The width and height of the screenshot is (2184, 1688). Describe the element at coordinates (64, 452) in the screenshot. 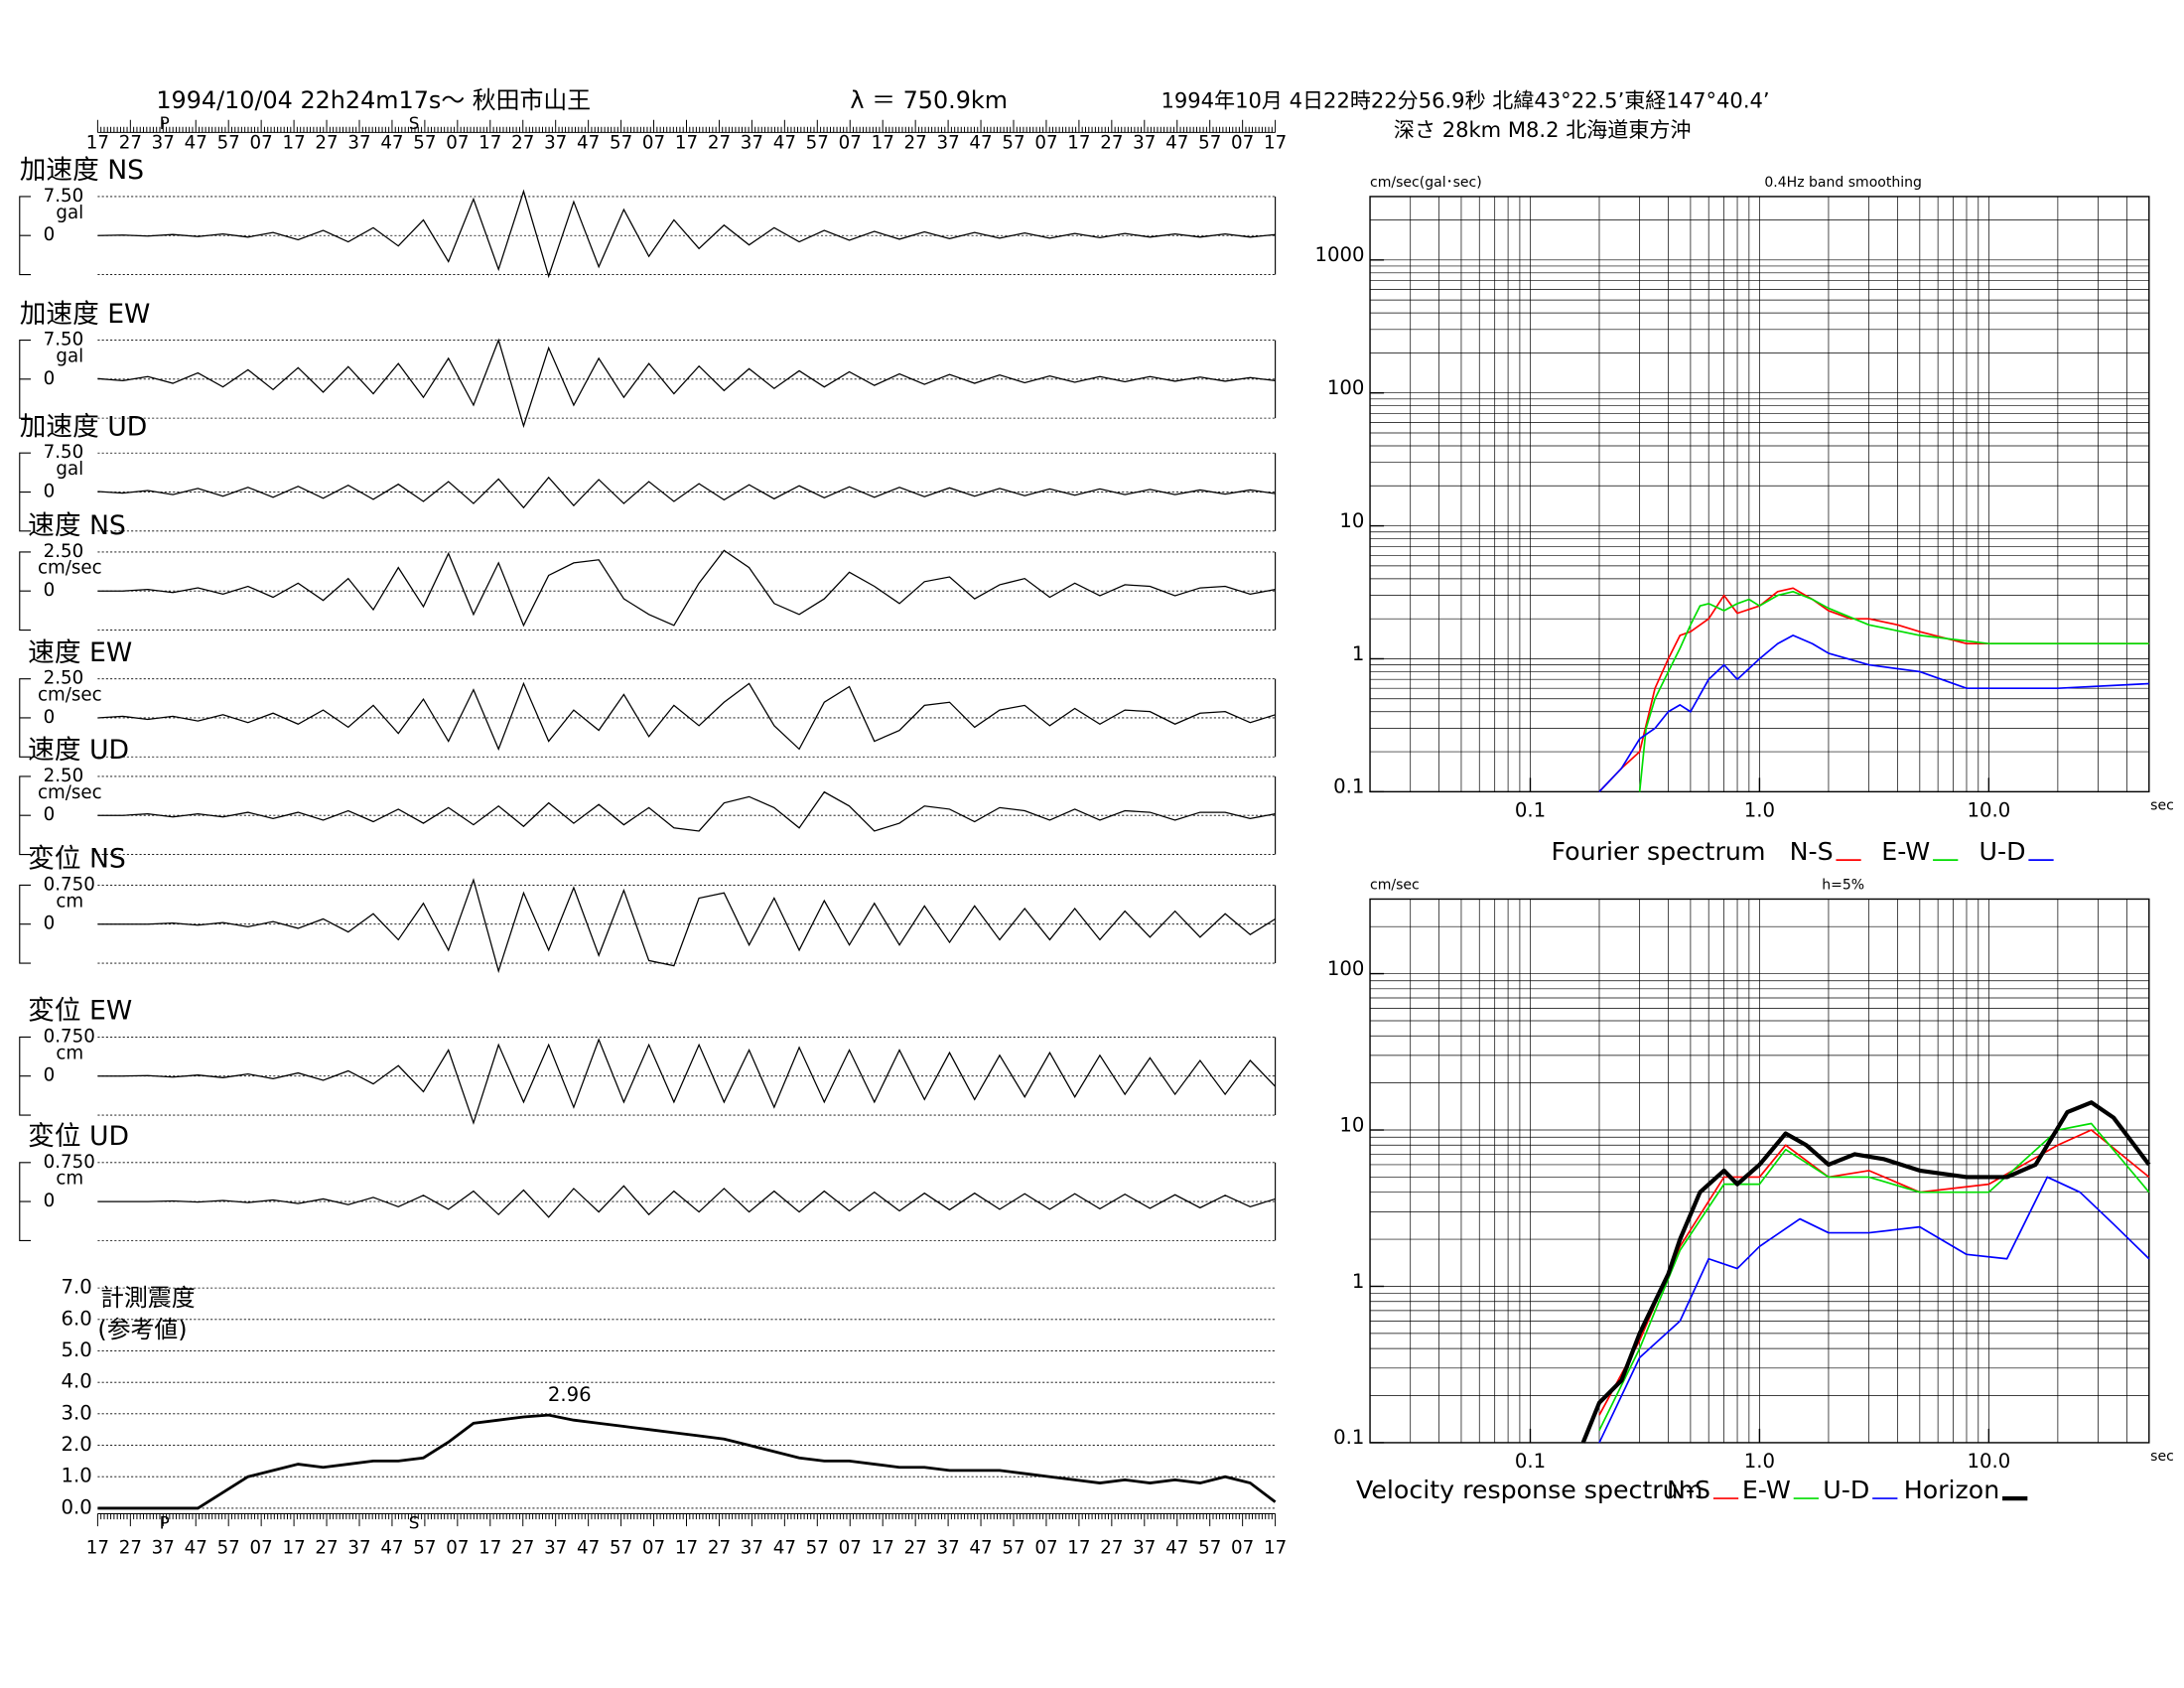

I see `y-tick-label: 7.50` at that location.